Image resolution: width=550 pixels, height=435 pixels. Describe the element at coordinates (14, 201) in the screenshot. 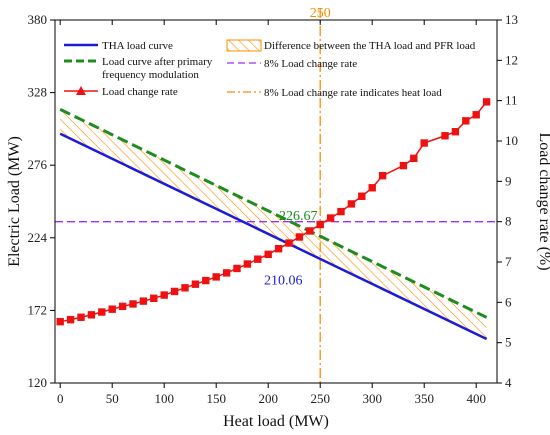

I see `y-left-axis-title: Electric Load (MW)` at that location.